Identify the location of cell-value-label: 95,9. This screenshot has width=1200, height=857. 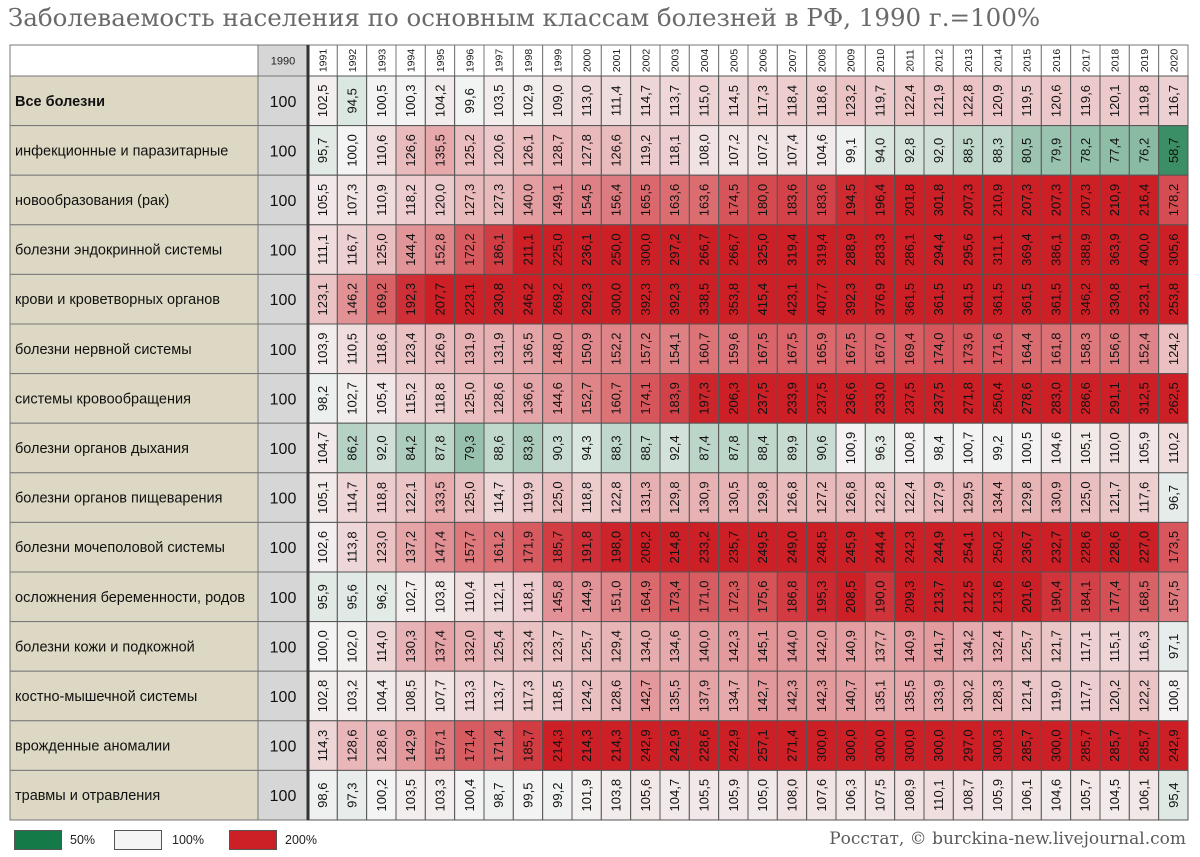
(322, 596).